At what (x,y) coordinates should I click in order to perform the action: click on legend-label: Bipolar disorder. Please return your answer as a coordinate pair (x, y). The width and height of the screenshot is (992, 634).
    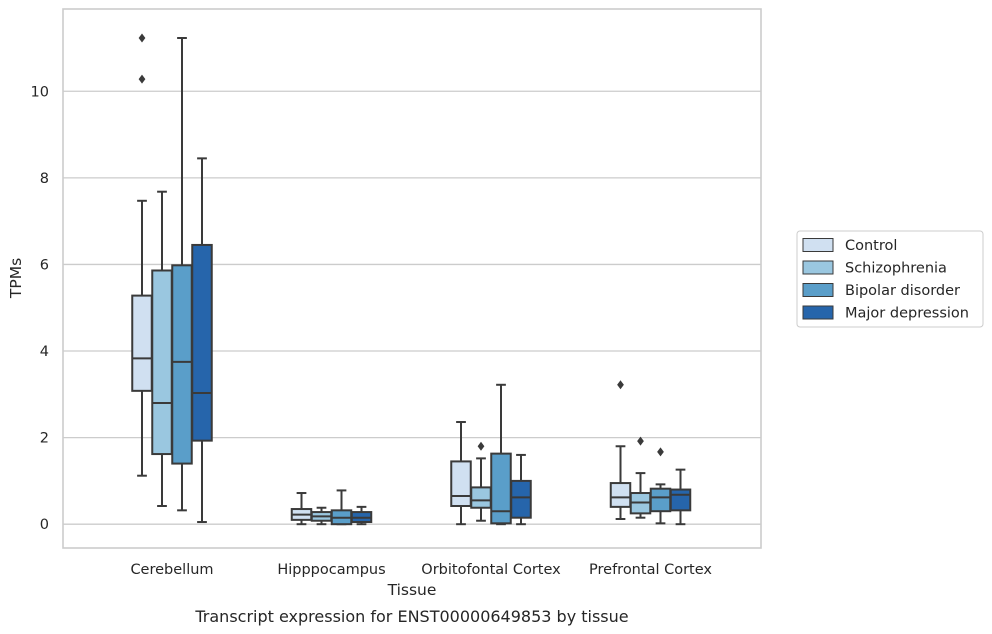
    Looking at the image, I should click on (902, 291).